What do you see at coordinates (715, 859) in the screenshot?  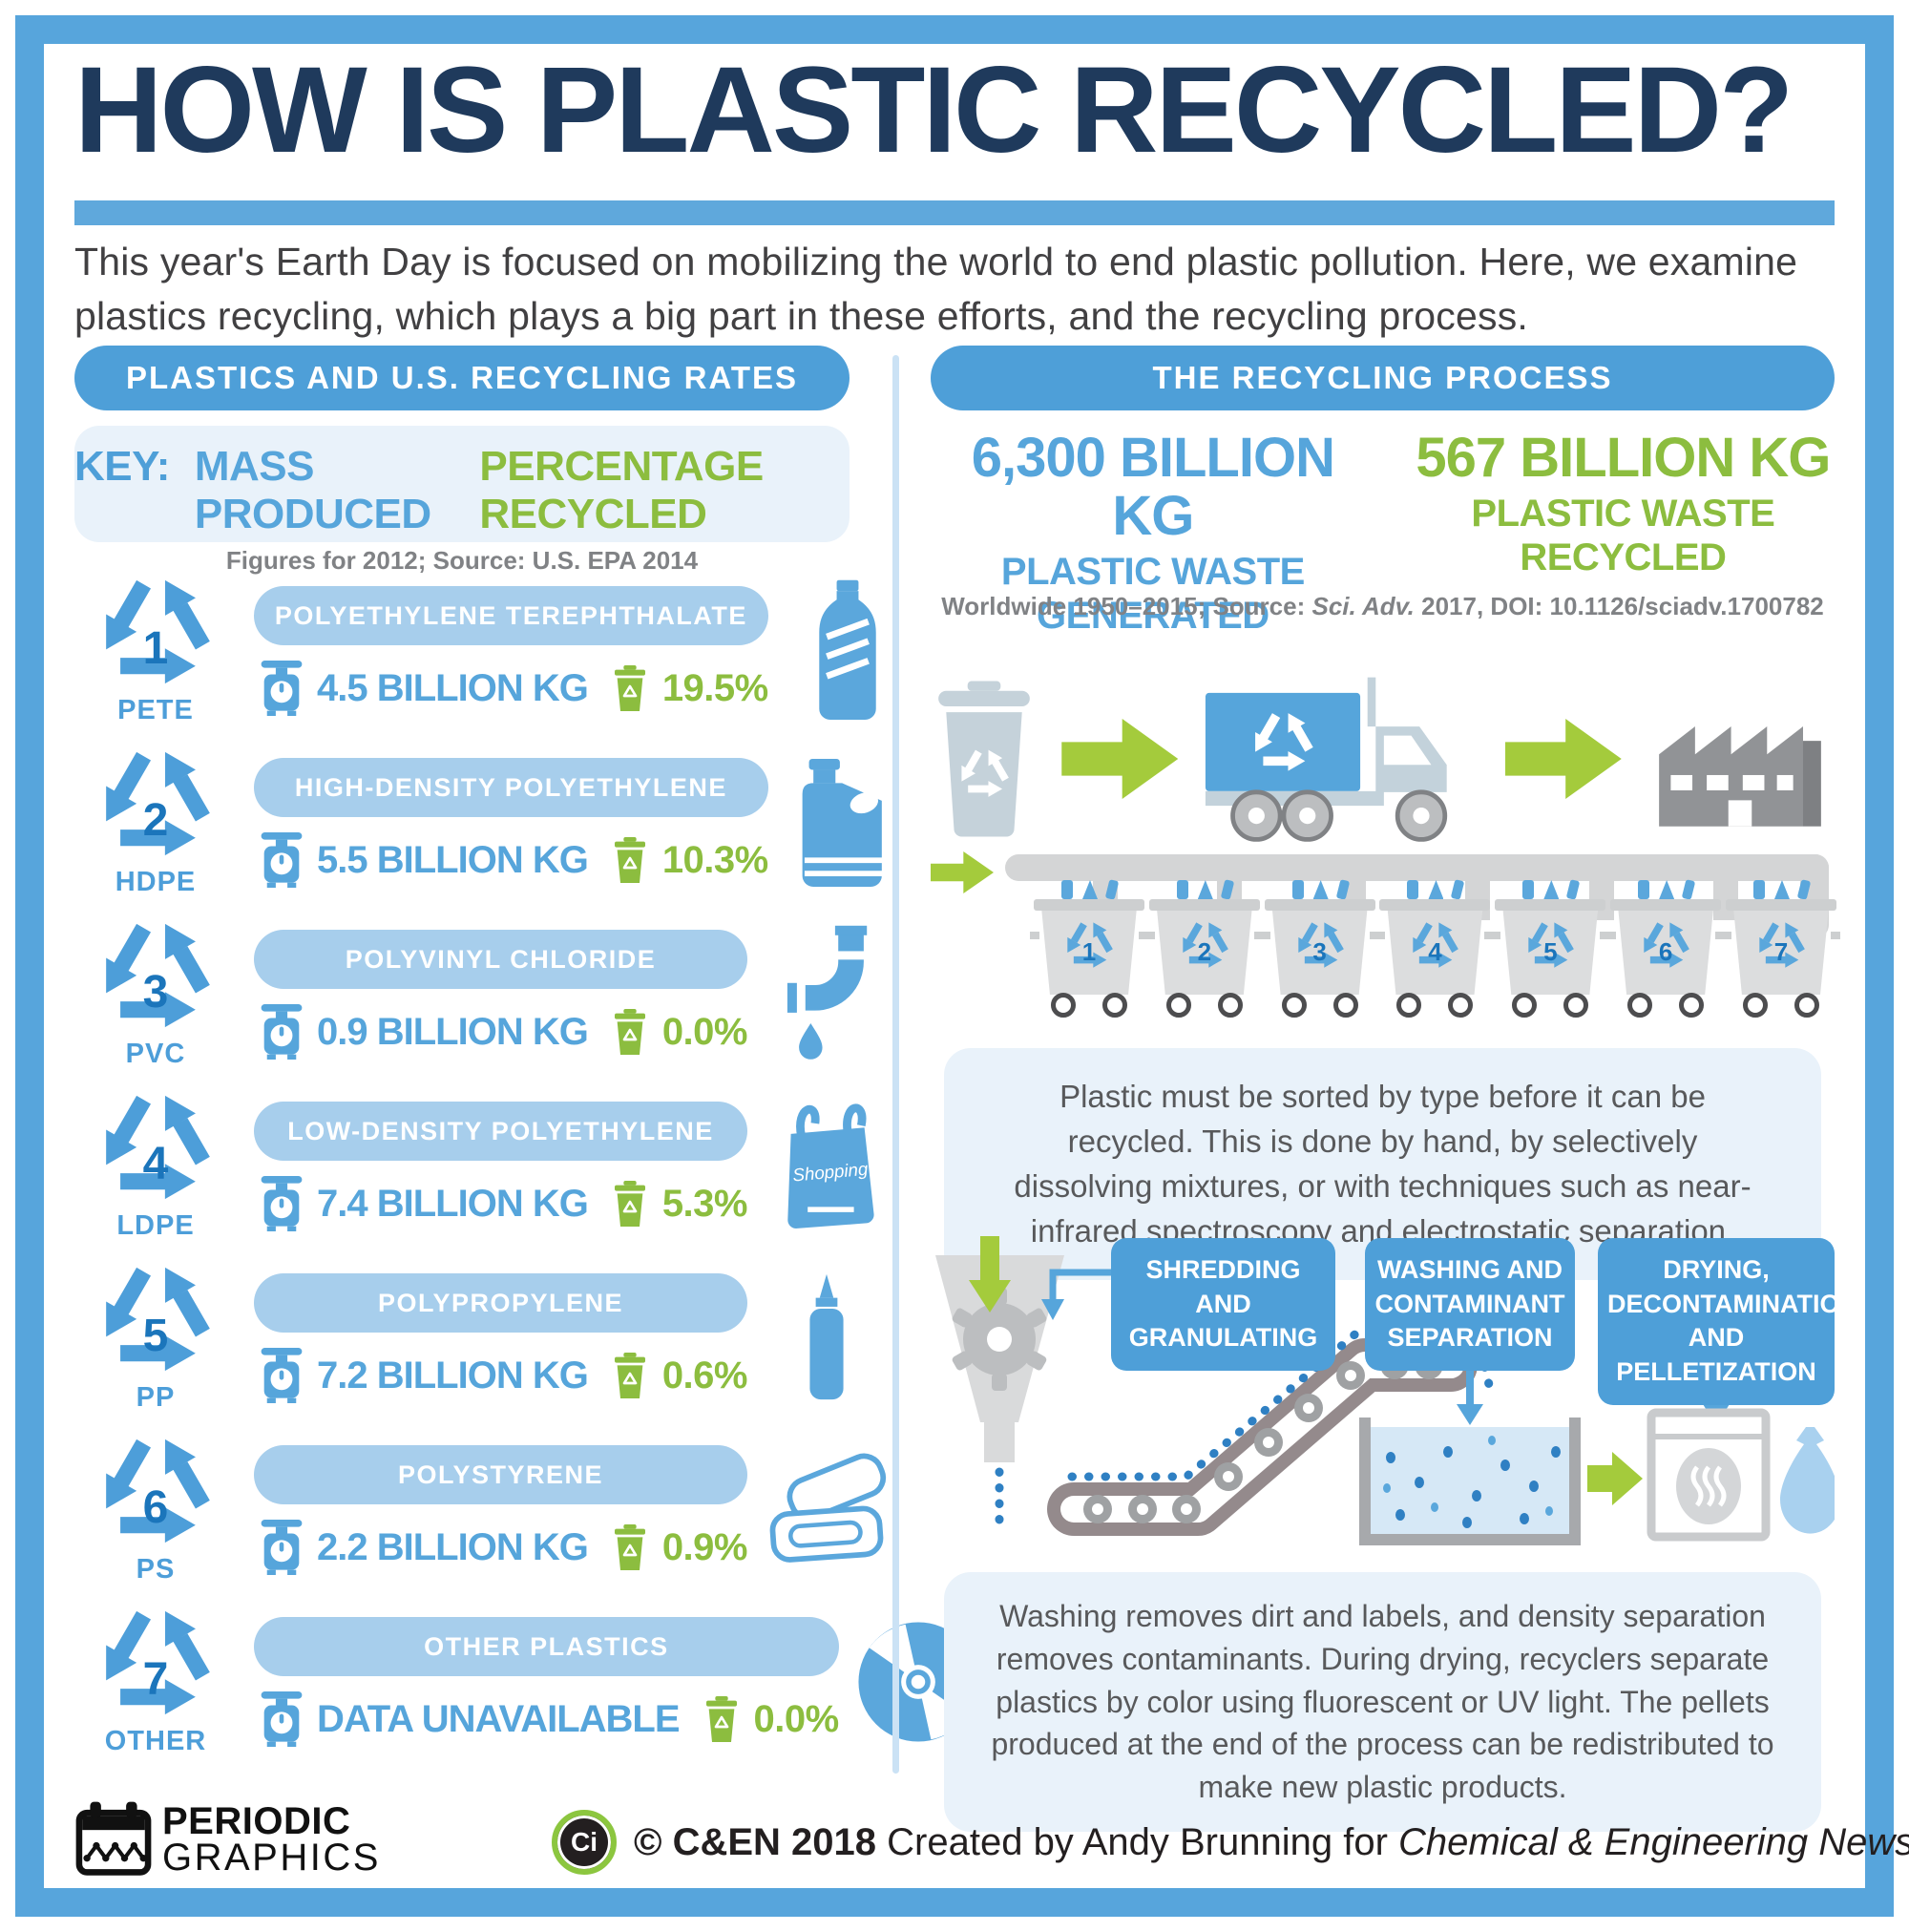 I see `percentage-recycled-value: 10.3%` at bounding box center [715, 859].